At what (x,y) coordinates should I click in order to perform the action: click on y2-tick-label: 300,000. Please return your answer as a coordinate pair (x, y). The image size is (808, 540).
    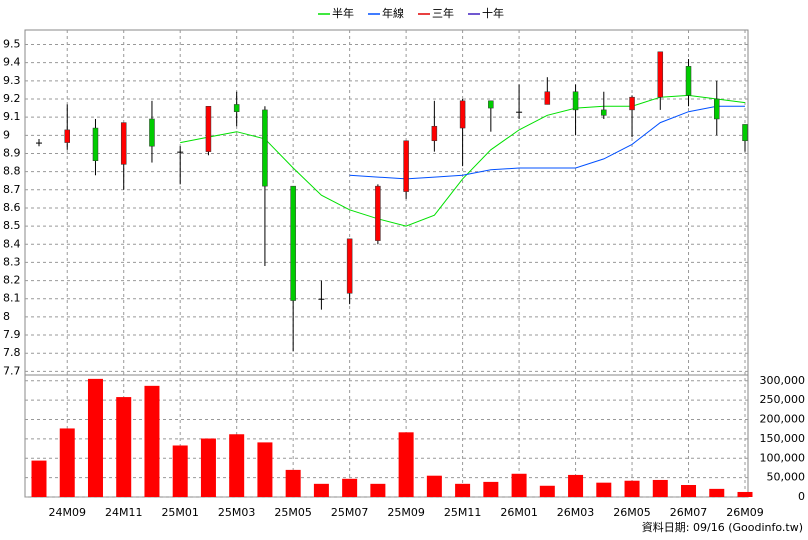
    Looking at the image, I should click on (783, 380).